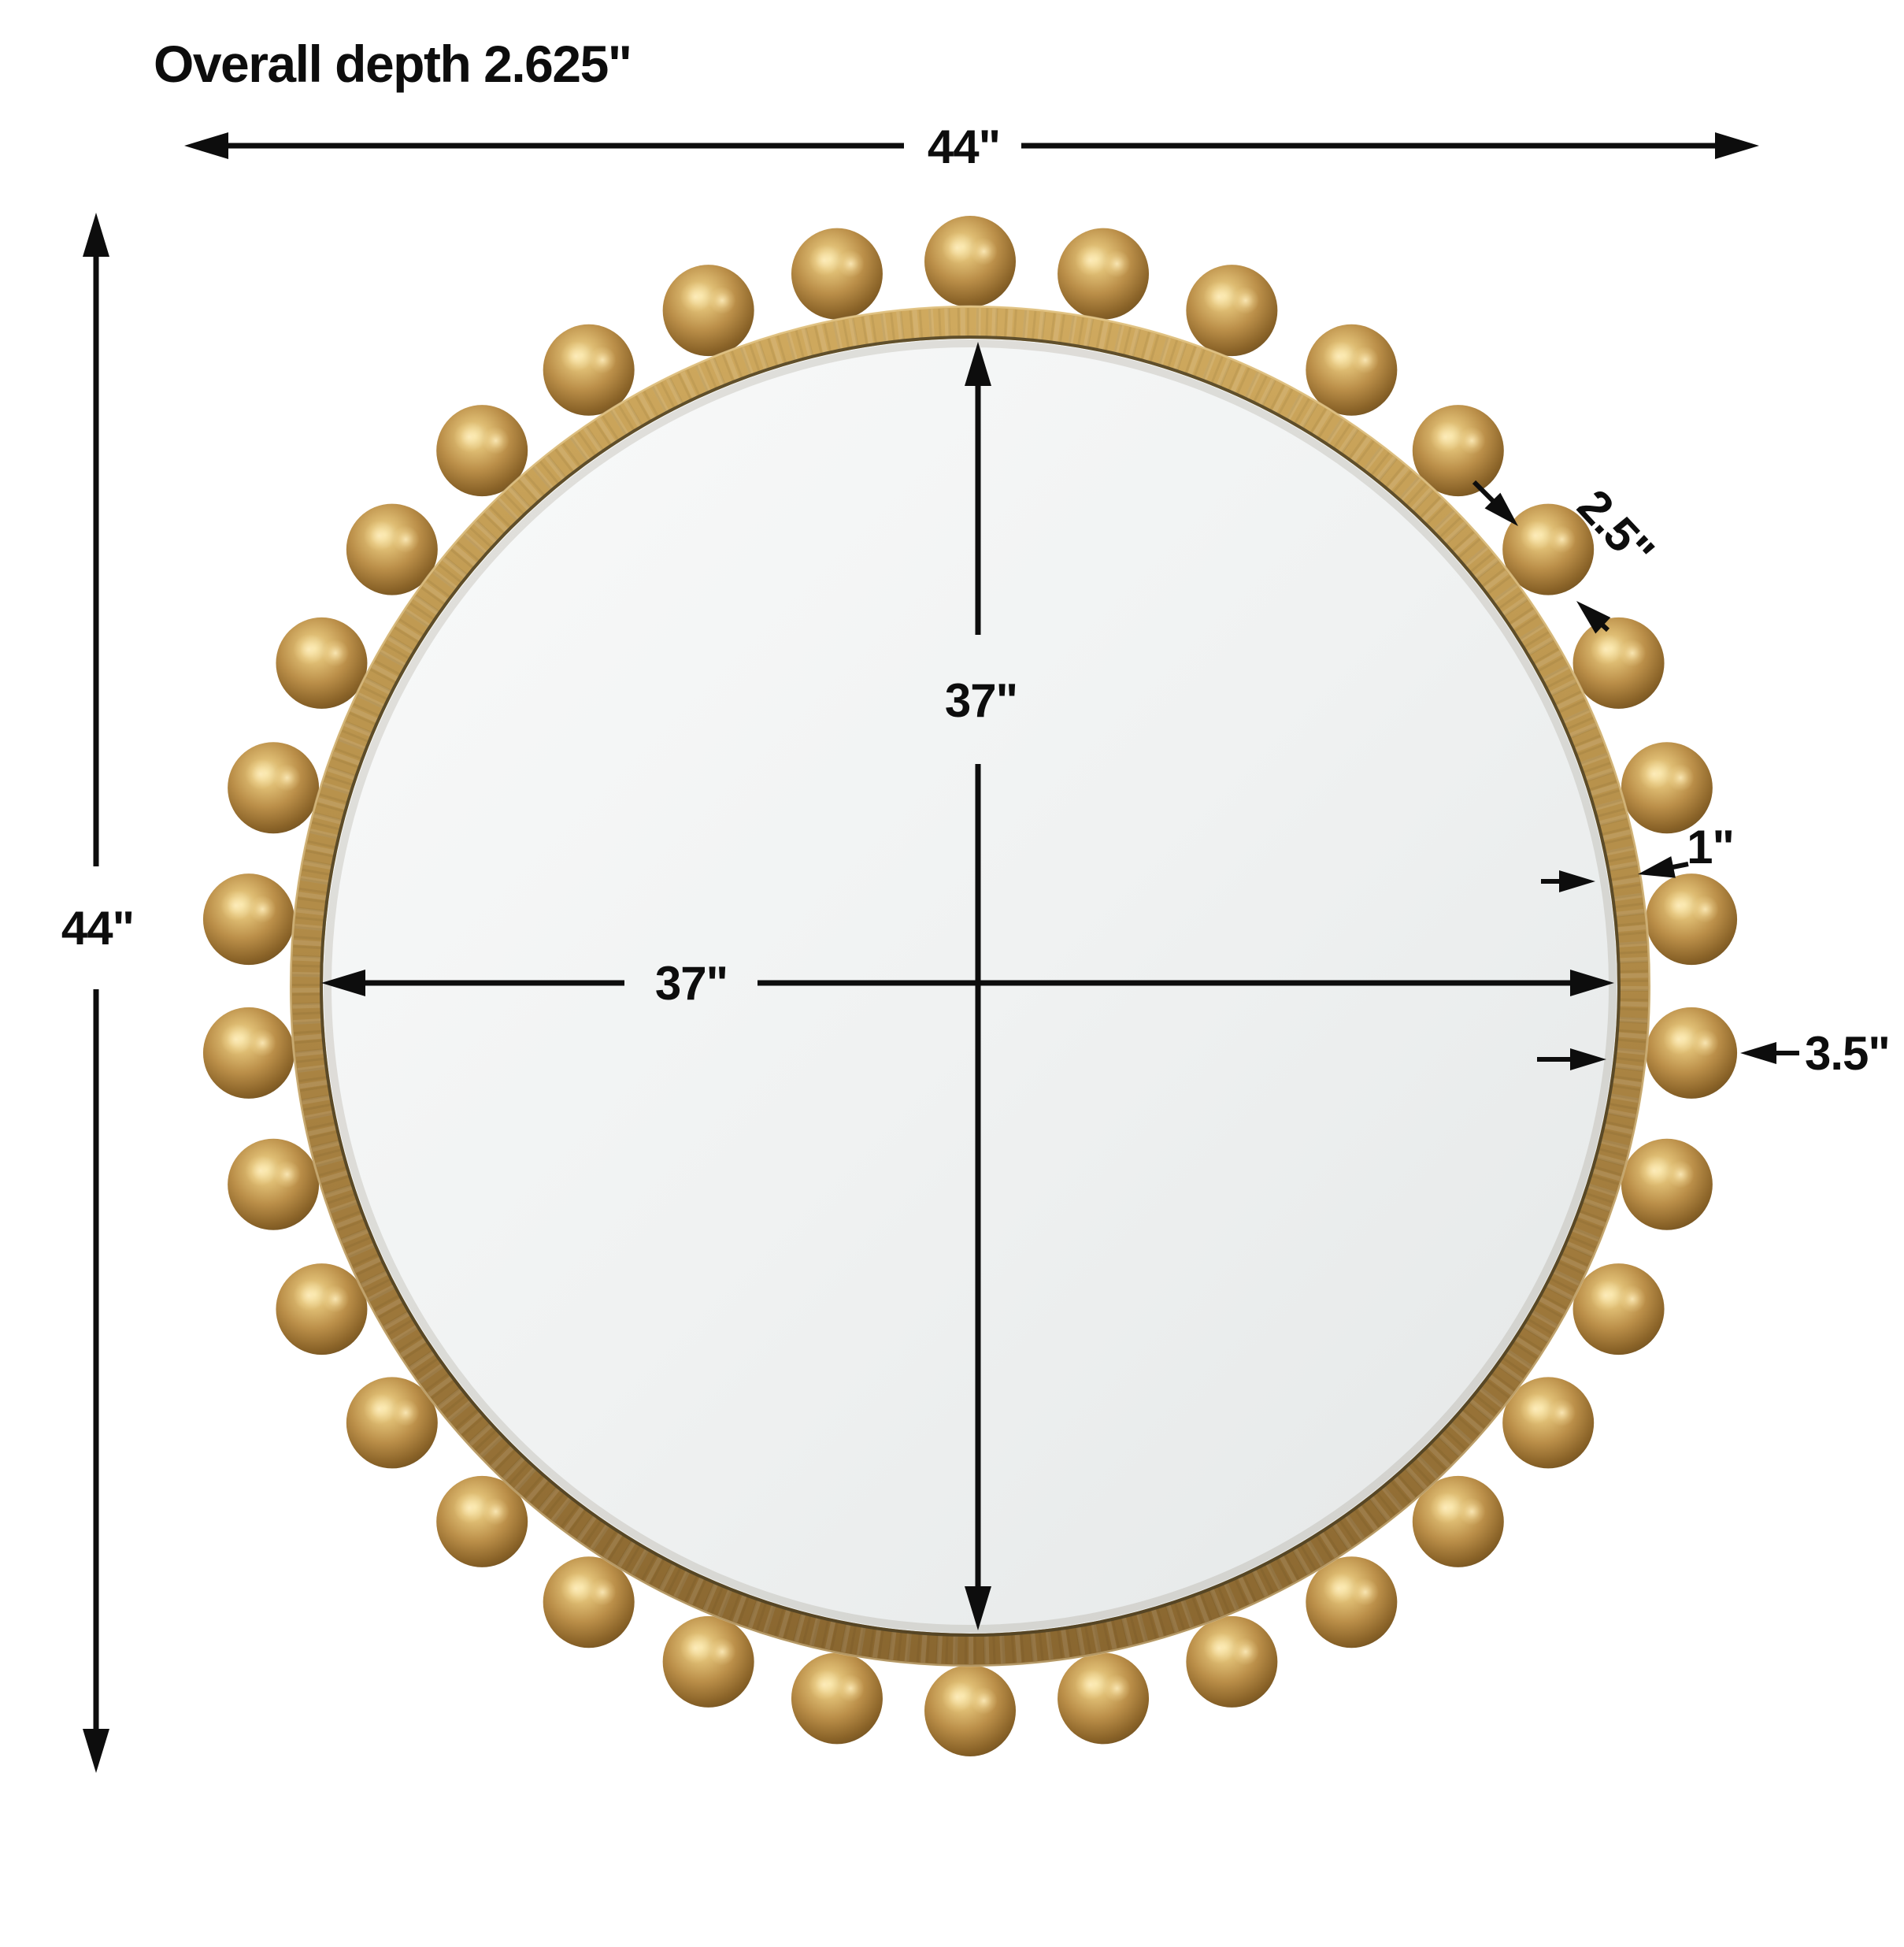  I want to click on frame-with-bead-width-label: 3.5", so click(1847, 1053).